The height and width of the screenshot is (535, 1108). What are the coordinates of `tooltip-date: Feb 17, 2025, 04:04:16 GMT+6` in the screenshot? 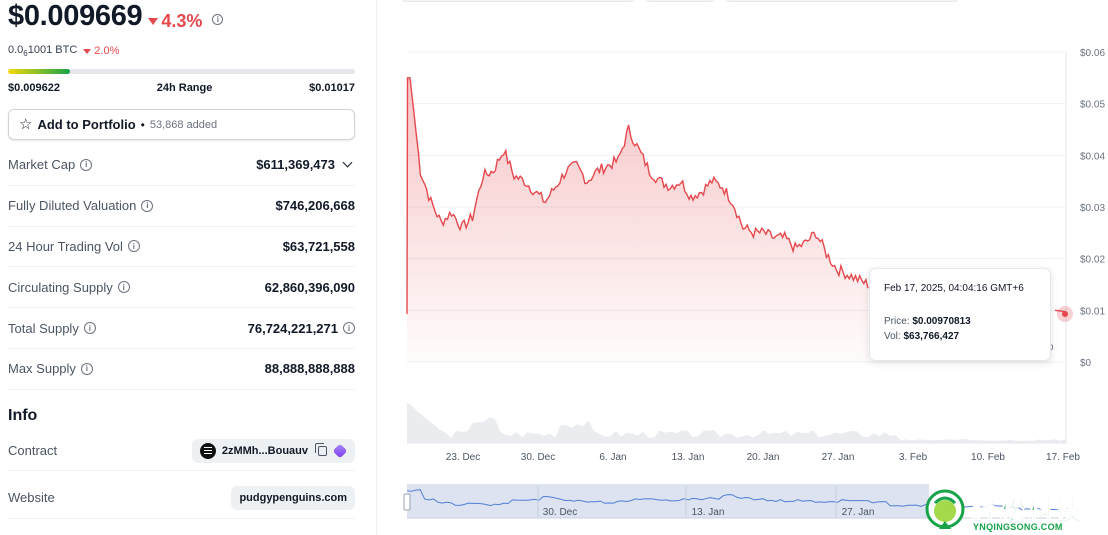 It's located at (954, 288).